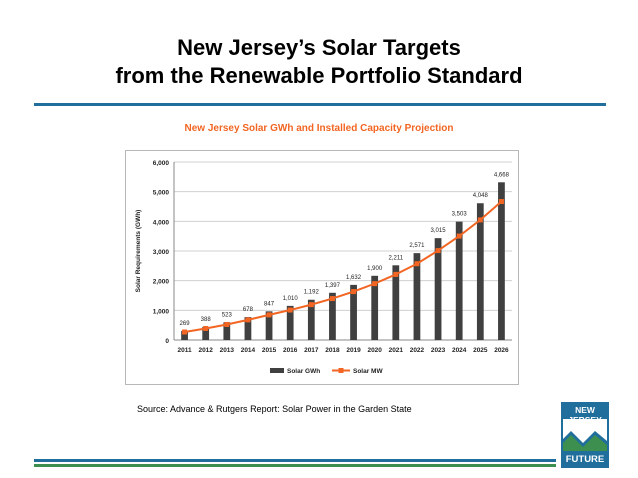 Image resolution: width=638 pixels, height=478 pixels. I want to click on x-tick-label: 2011, so click(185, 350).